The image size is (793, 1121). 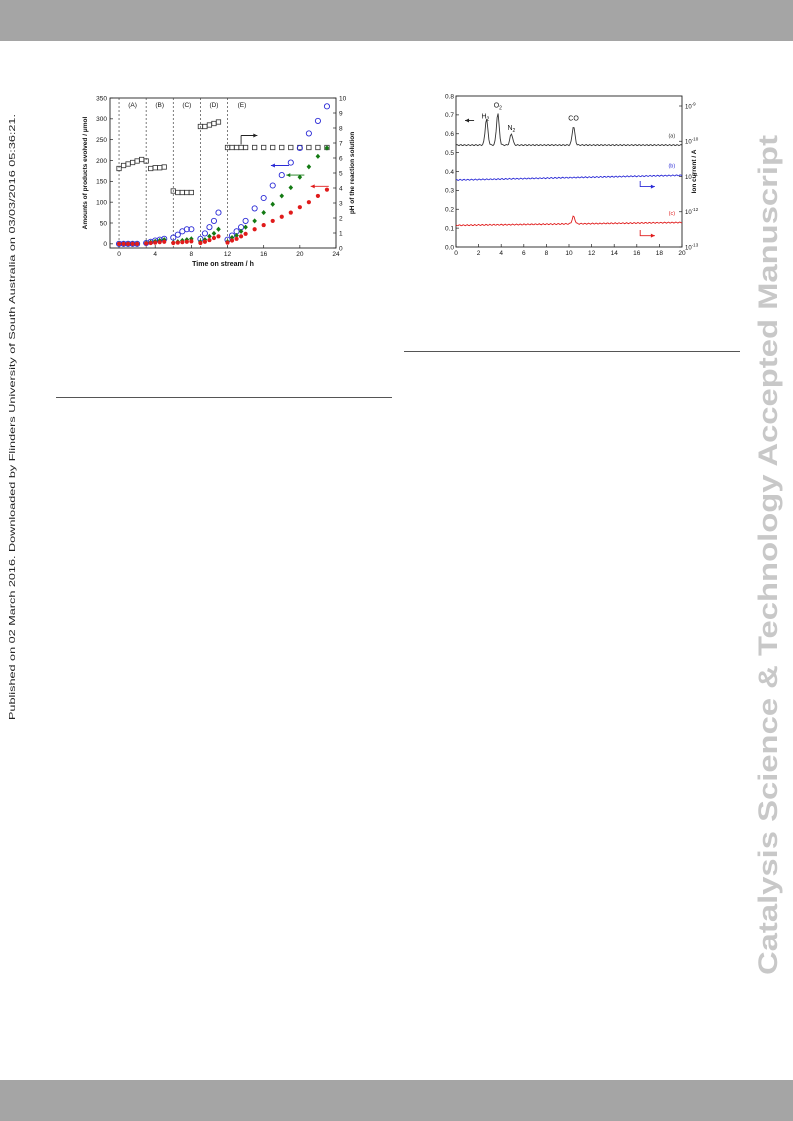 I want to click on x-tick-label: 8, so click(x=547, y=253).